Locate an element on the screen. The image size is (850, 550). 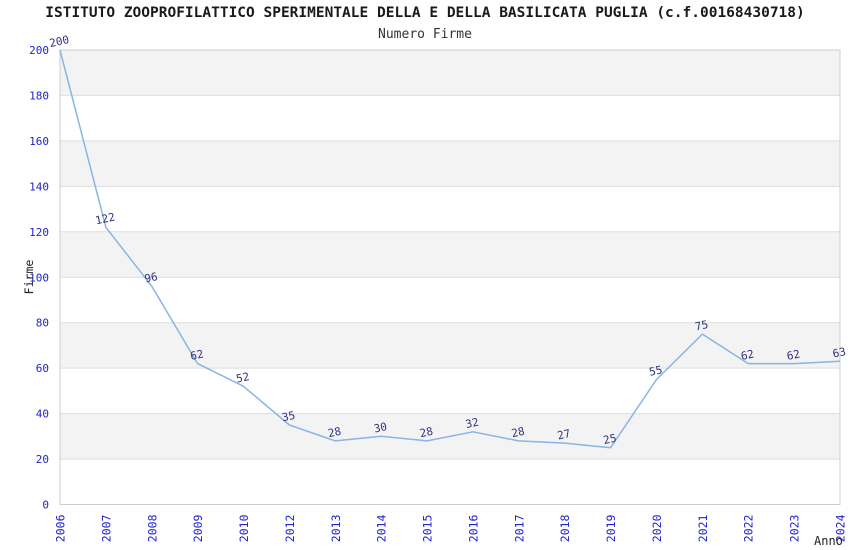
x-tick-label: 2015 is located at coordinates (428, 529).